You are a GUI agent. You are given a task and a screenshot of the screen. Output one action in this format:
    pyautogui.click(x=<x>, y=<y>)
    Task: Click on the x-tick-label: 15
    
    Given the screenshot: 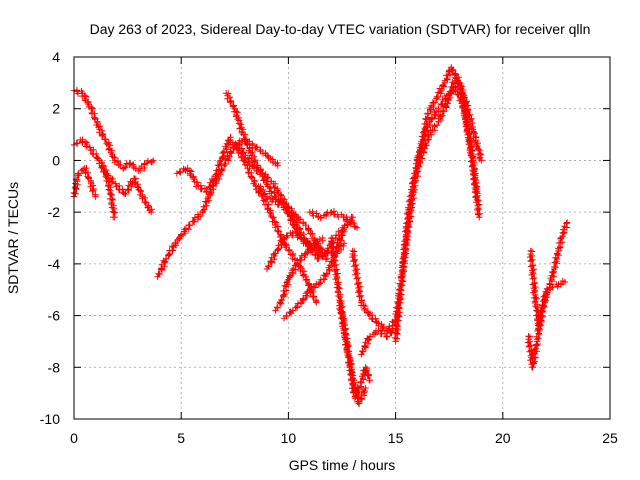 What is the action you would take?
    pyautogui.click(x=396, y=438)
    